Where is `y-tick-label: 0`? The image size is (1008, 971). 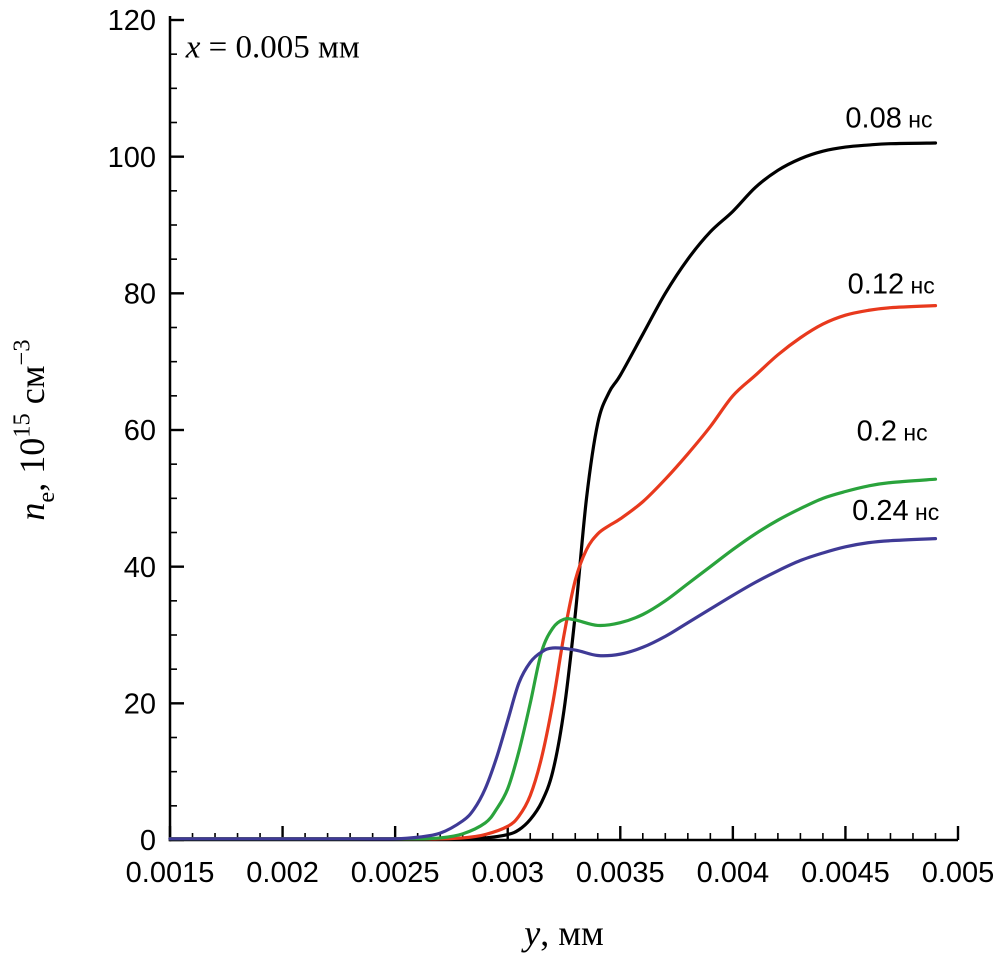
y-tick-label: 0 is located at coordinates (148, 841).